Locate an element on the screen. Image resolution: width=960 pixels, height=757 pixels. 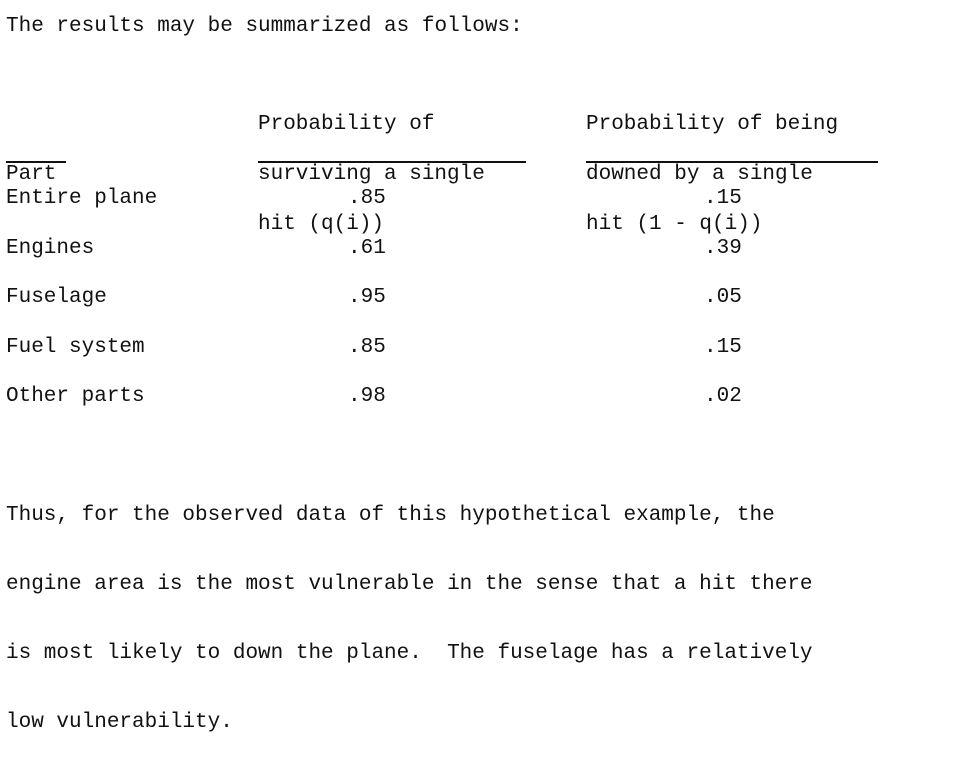
row-survive: .95 is located at coordinates (367, 297).